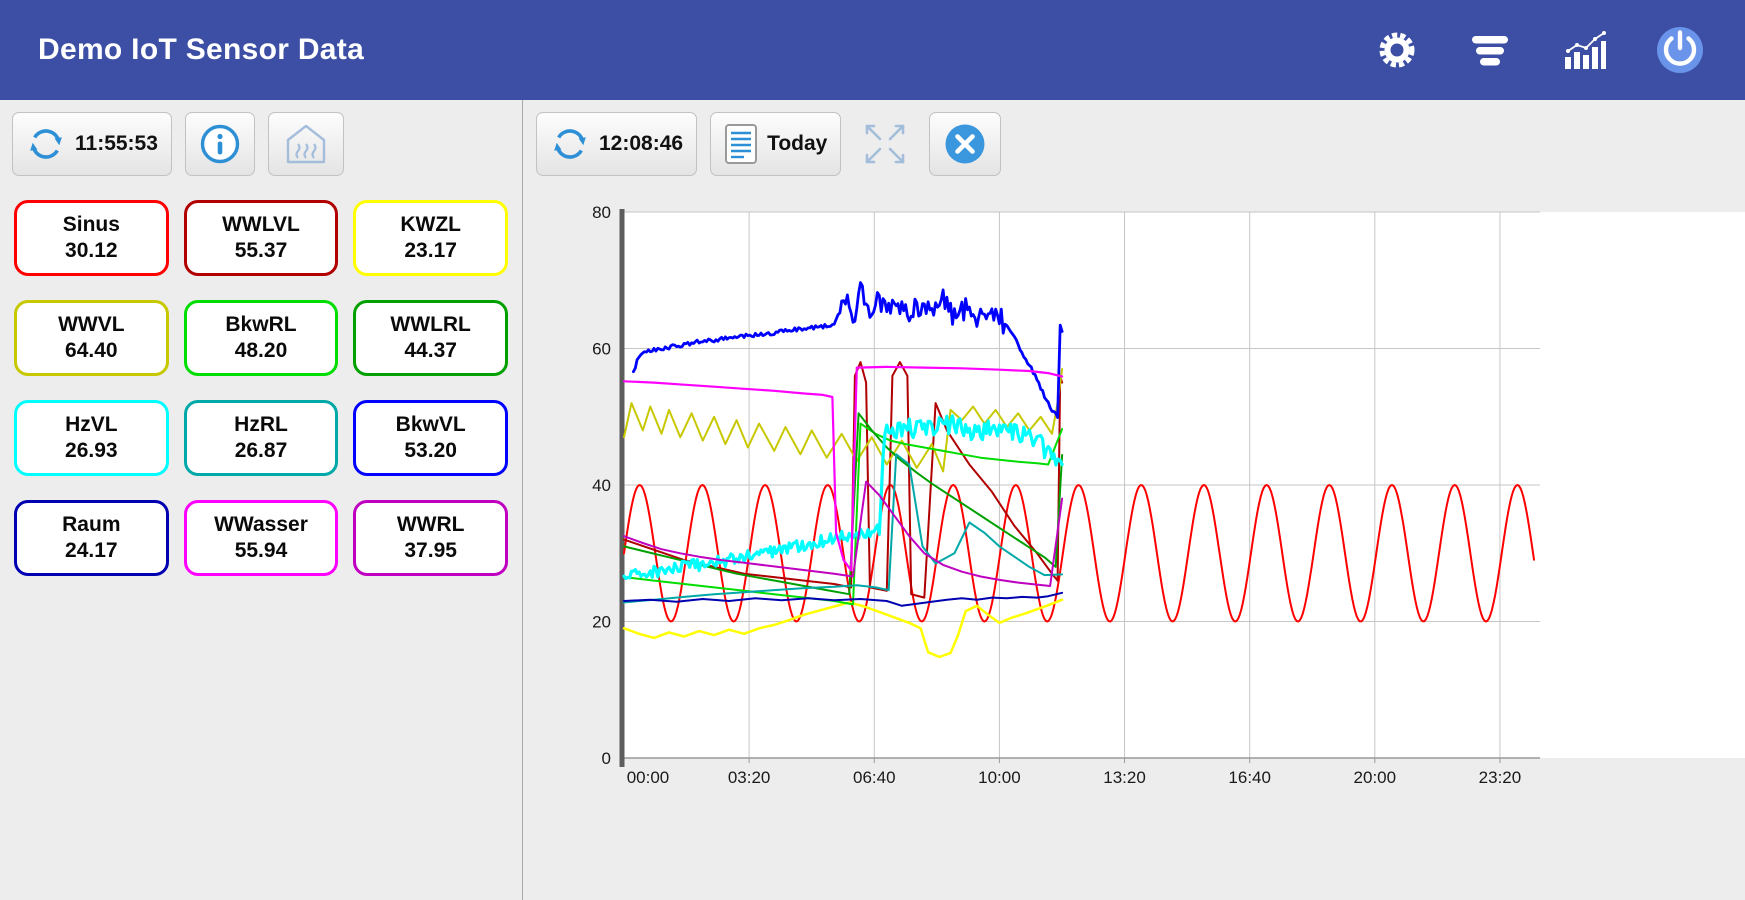 The height and width of the screenshot is (900, 1745). I want to click on info-icon, so click(220, 144).